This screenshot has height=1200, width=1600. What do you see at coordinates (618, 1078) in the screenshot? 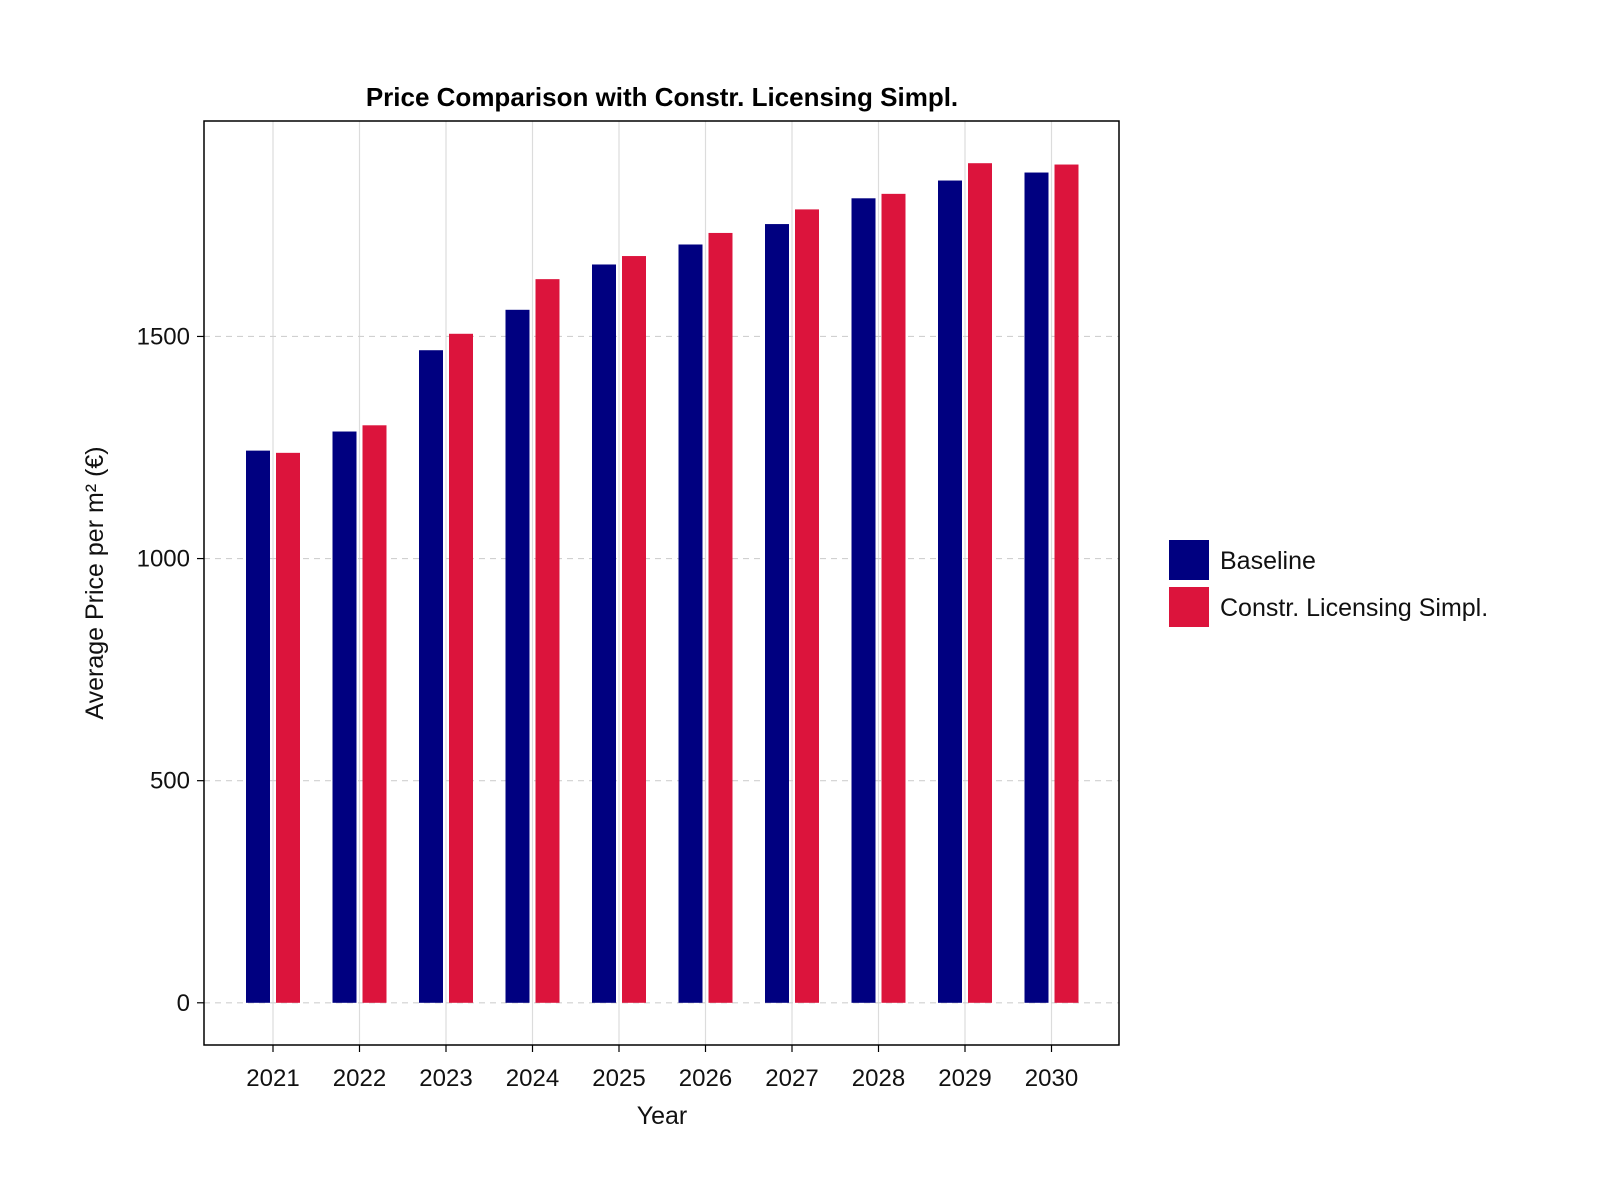
I see `x-tick-label: 2025` at bounding box center [618, 1078].